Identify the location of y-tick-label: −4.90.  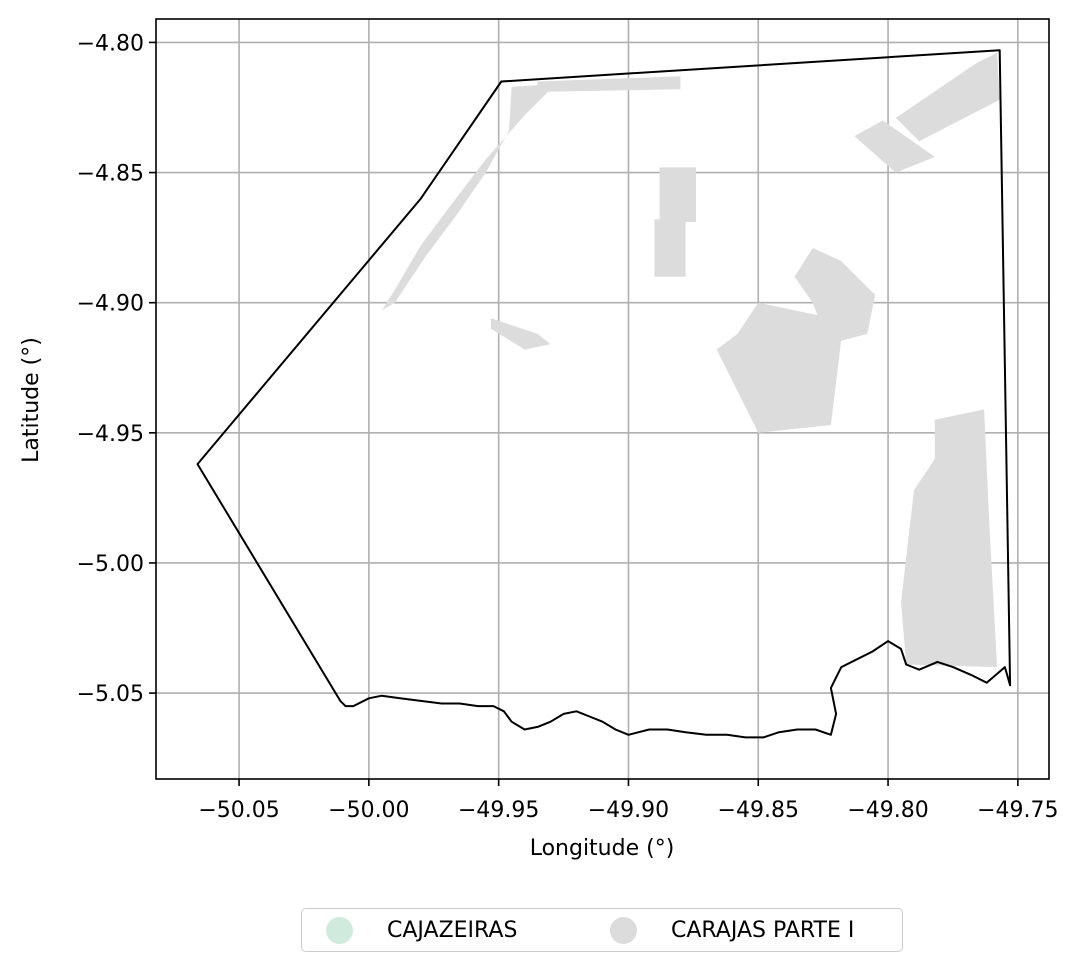
(110, 304).